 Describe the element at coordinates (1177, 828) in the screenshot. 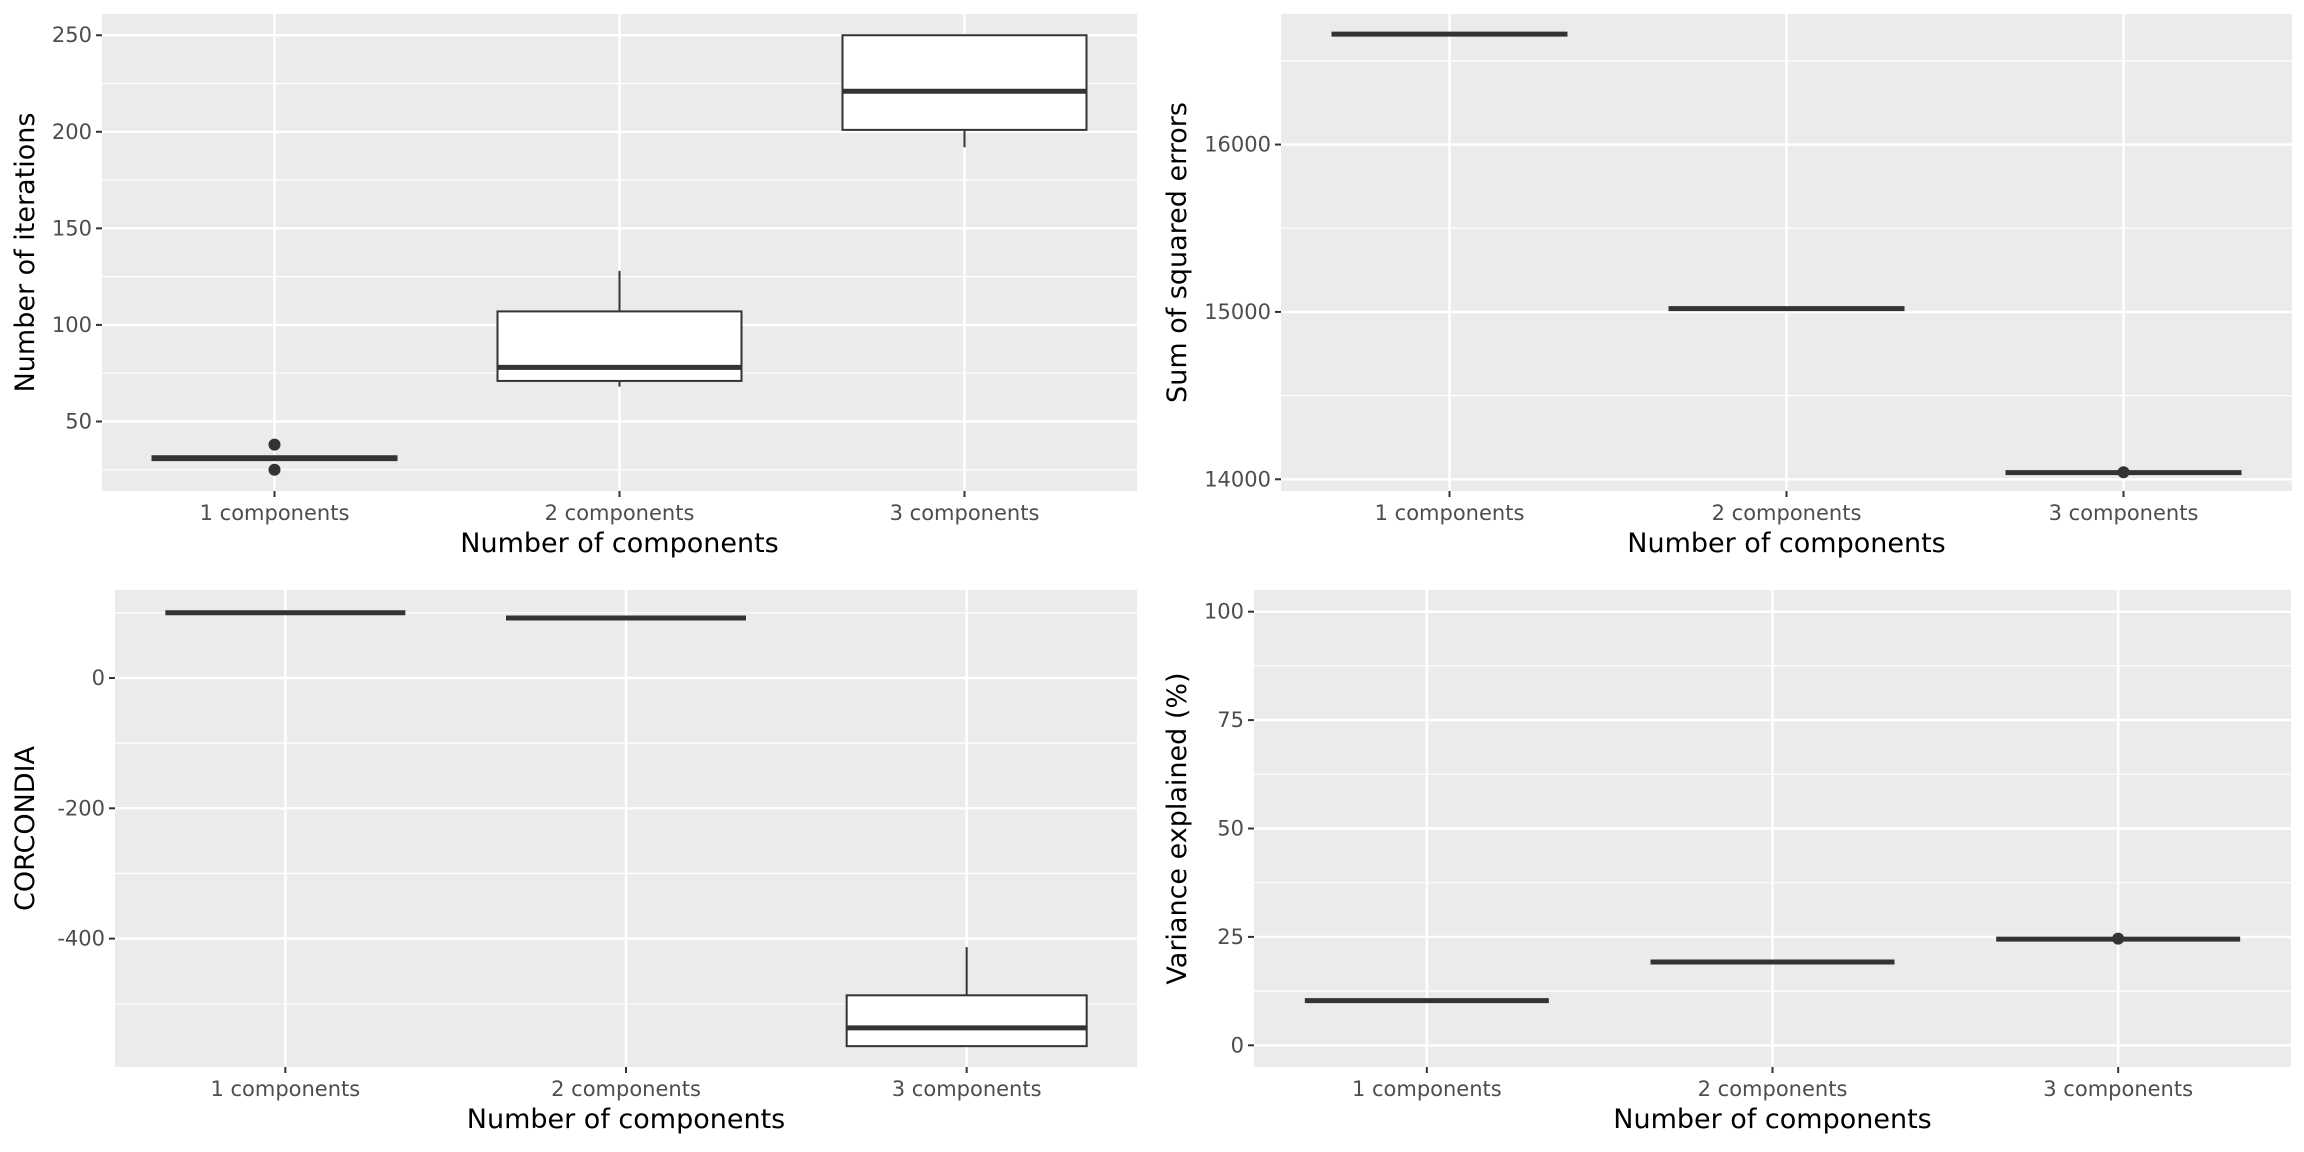

I see `y-axis-title: Variance explained (%)` at that location.